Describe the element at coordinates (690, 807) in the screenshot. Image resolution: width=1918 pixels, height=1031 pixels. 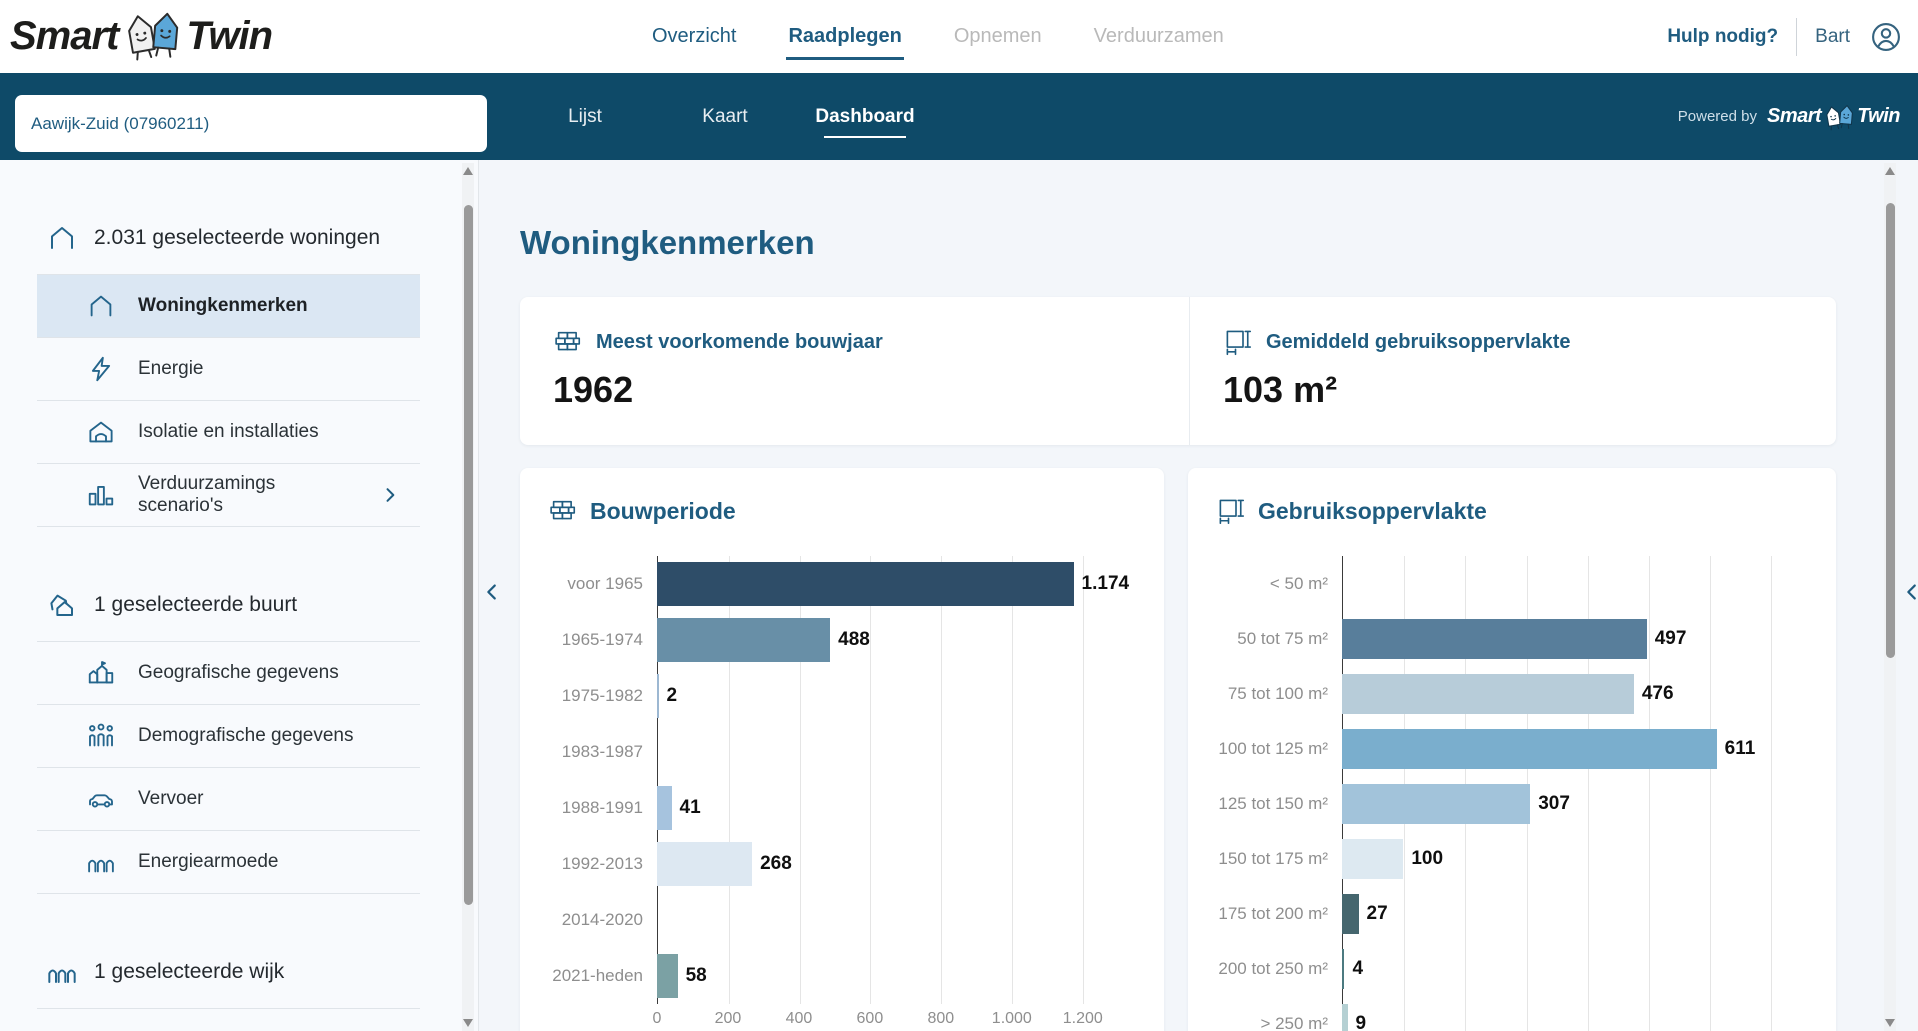
I see `bar-value-label: 41` at that location.